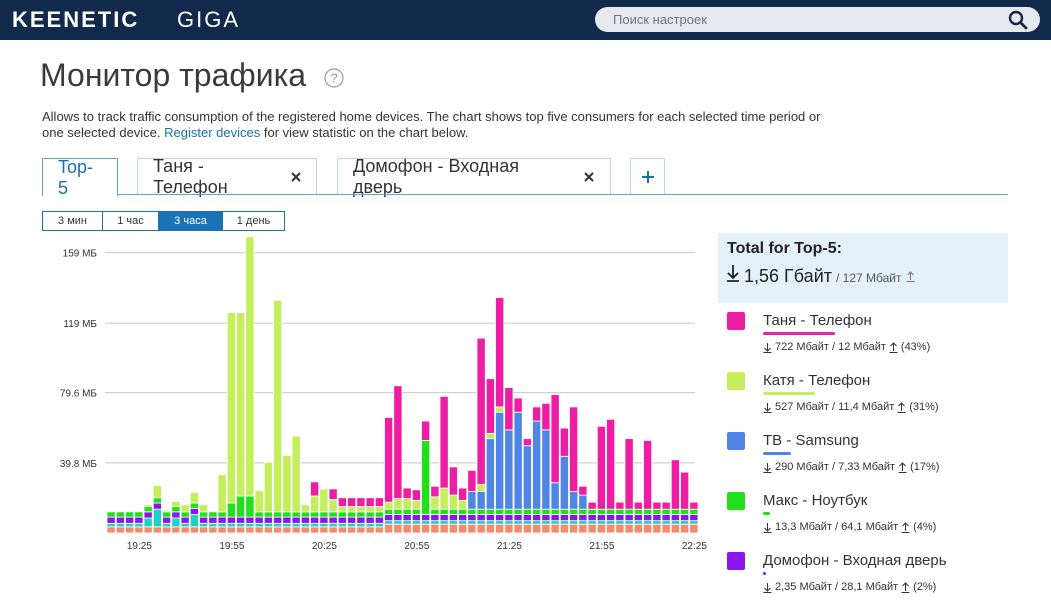 The height and width of the screenshot is (608, 1051). What do you see at coordinates (767, 347) in the screenshot?
I see `download-icon` at bounding box center [767, 347].